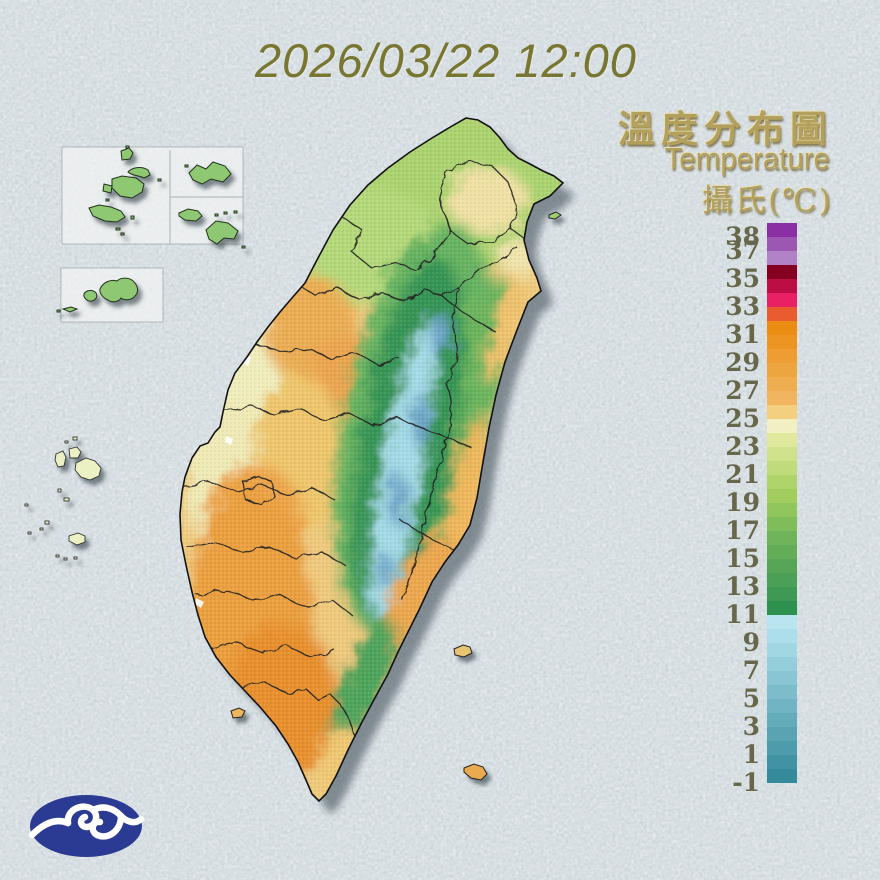  I want to click on cloud-swirl-glyph, so click(86, 821).